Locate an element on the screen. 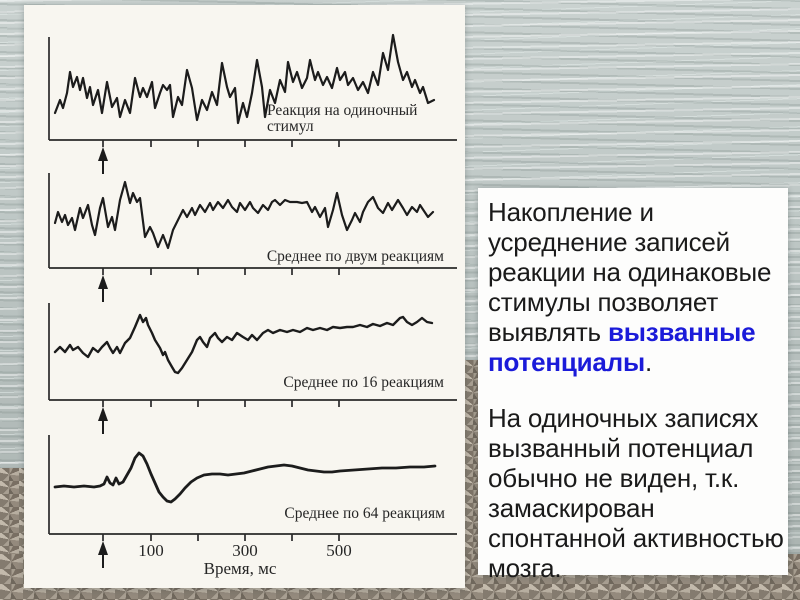 The image size is (800, 600). trace-group-4: Среднее по 64 реакциям is located at coordinates (252, 501).